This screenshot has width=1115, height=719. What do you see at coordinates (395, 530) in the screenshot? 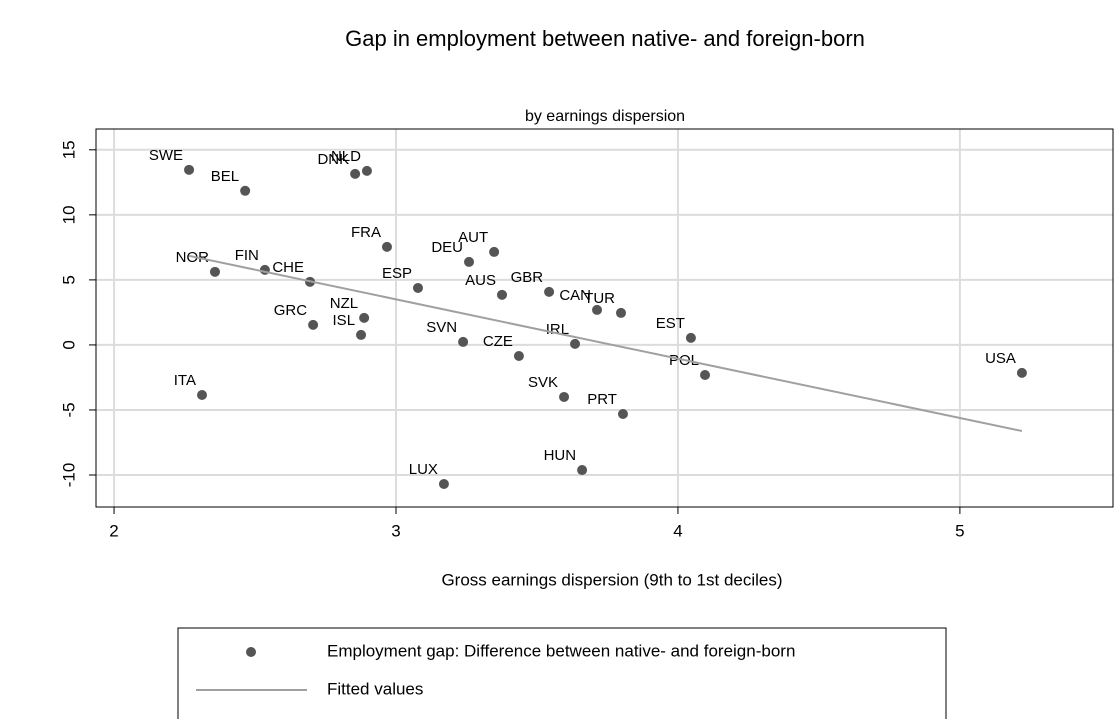
I see `x-tick-label: 3` at bounding box center [395, 530].